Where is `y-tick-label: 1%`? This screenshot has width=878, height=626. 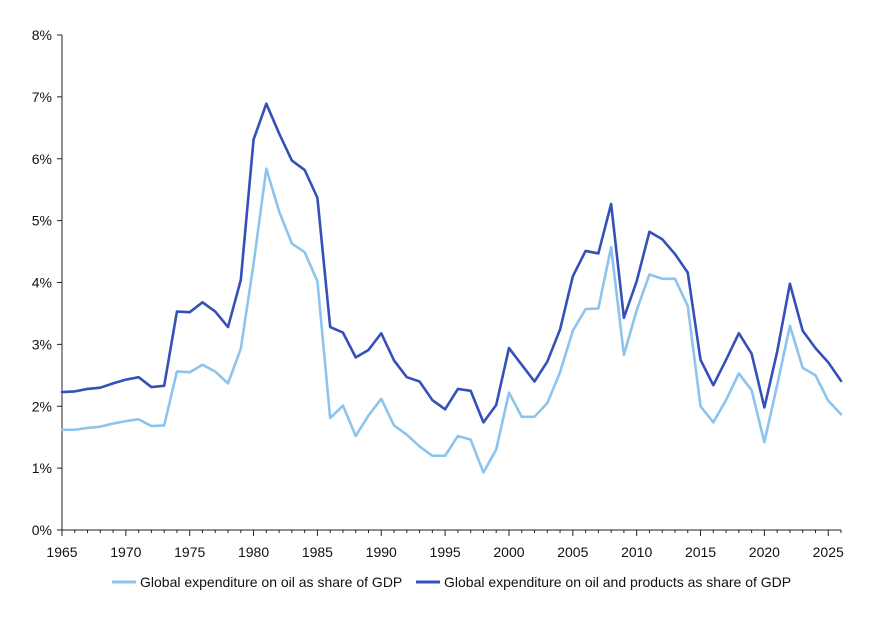
y-tick-label: 1% is located at coordinates (42, 468).